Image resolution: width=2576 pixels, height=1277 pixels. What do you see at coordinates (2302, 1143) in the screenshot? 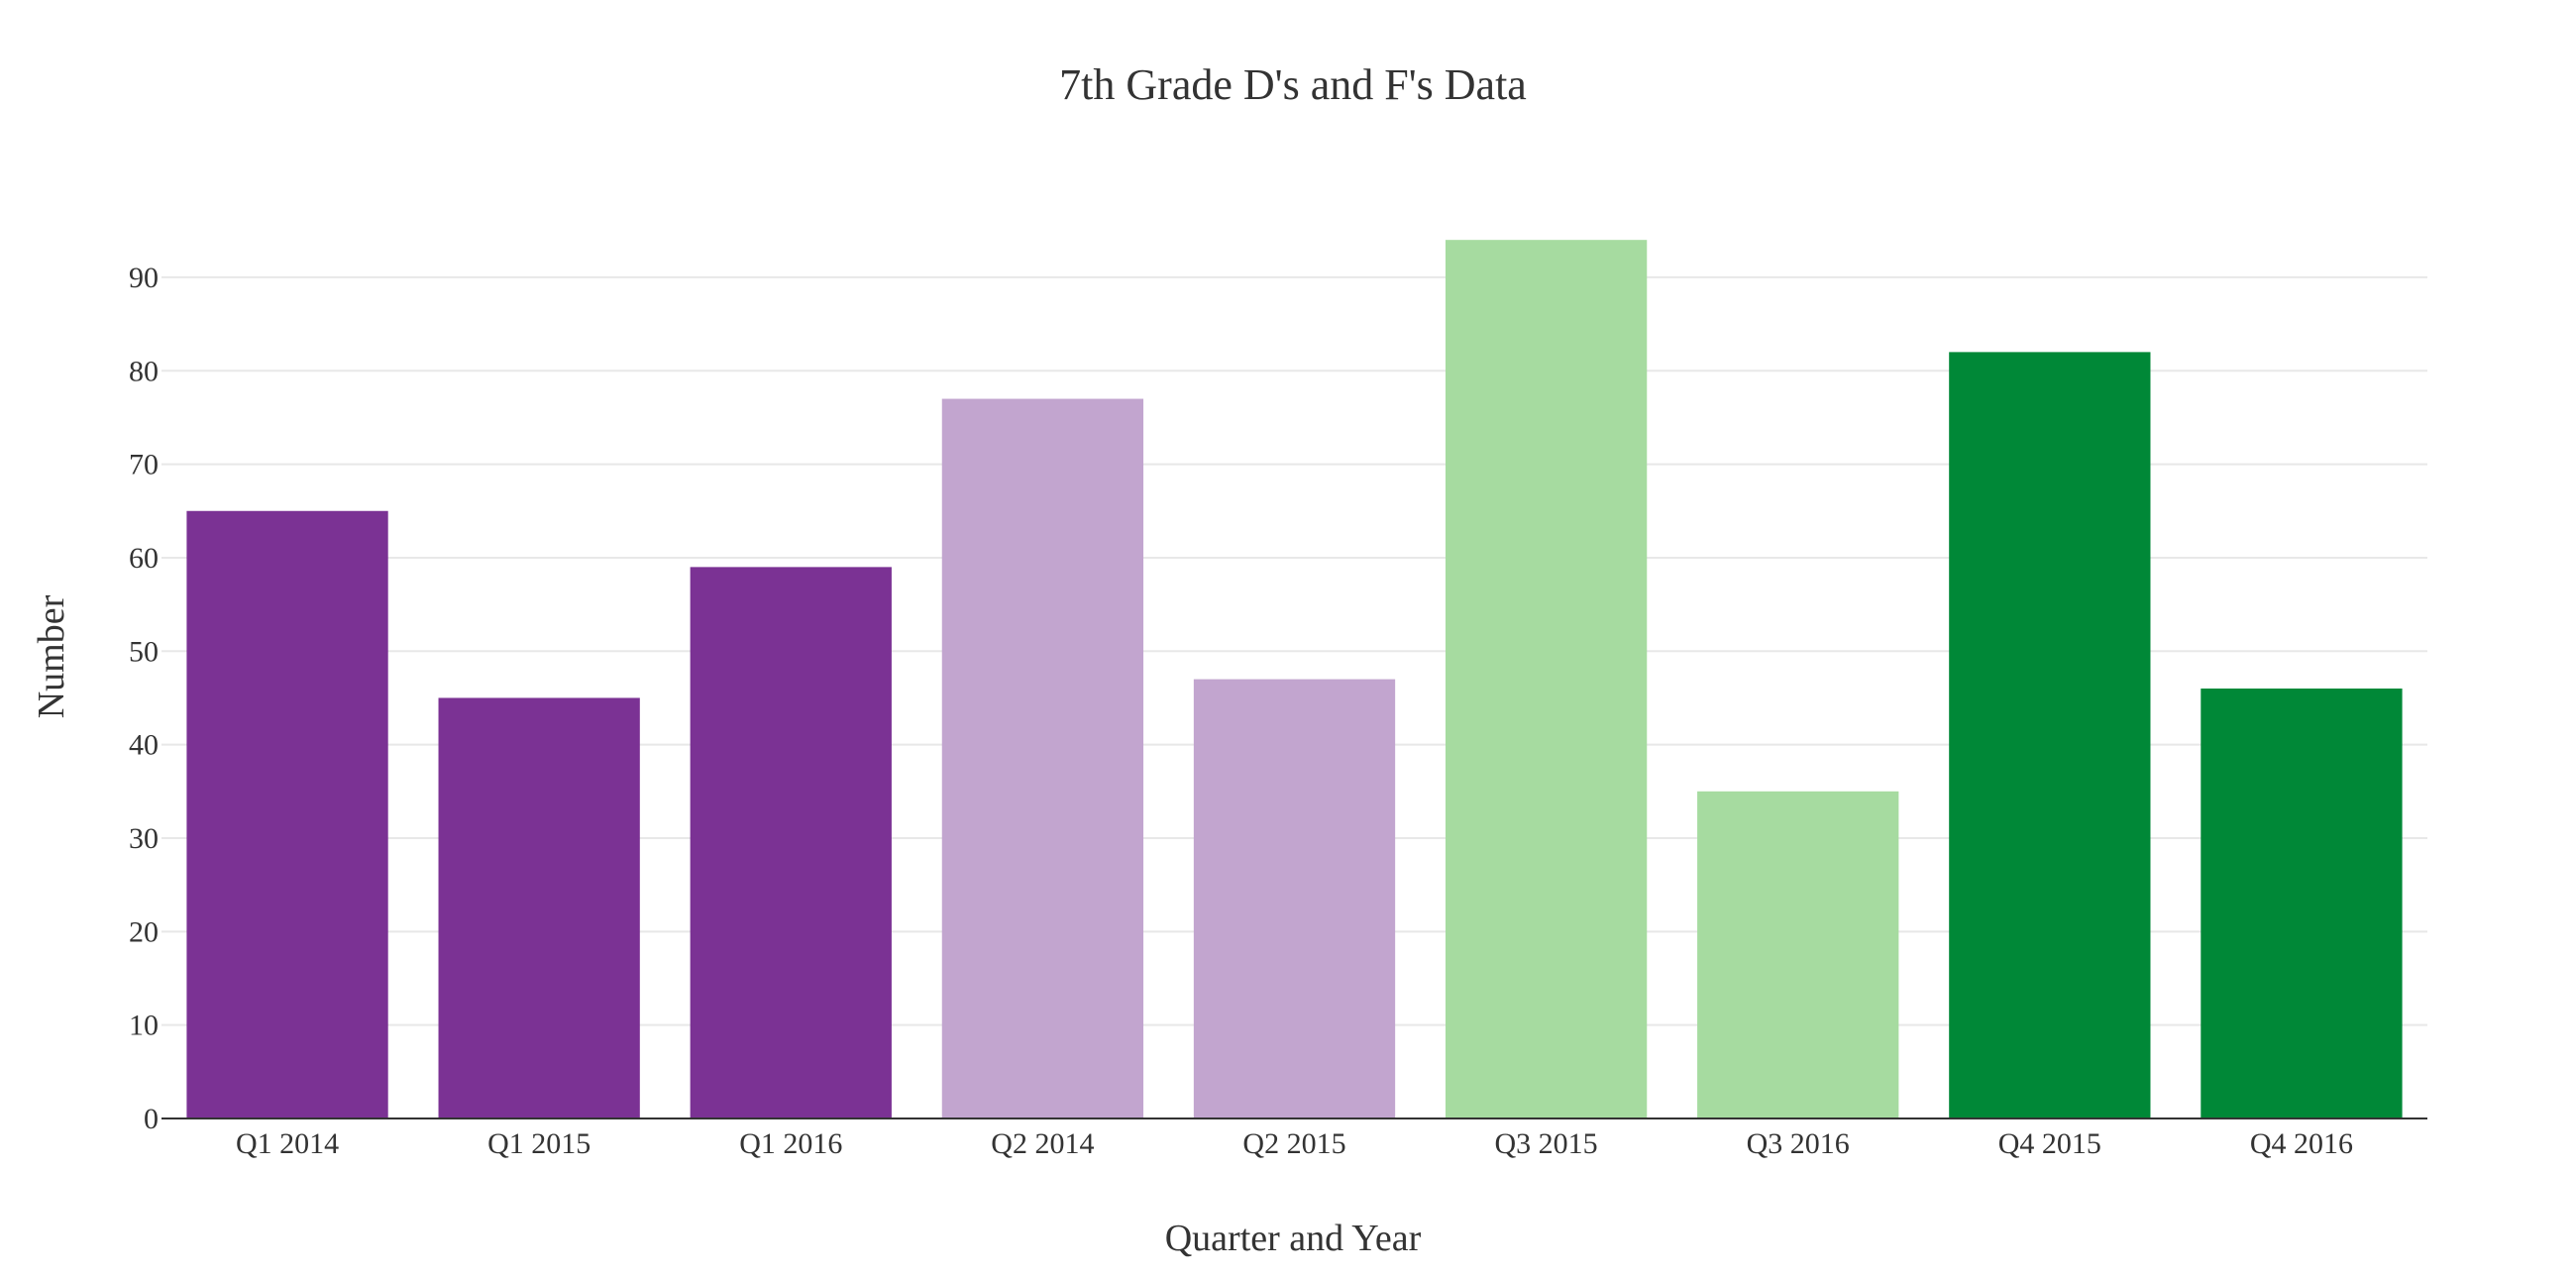
I see `x-tick-label: Q4 2016` at bounding box center [2302, 1143].